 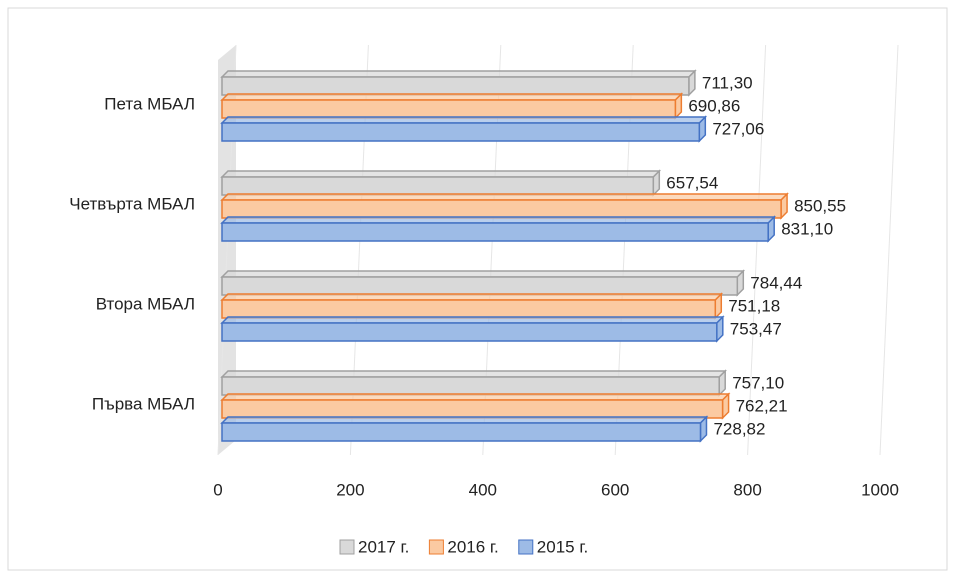 What do you see at coordinates (145, 303) in the screenshot?
I see `y-tick-label: Втора МБАЛ` at bounding box center [145, 303].